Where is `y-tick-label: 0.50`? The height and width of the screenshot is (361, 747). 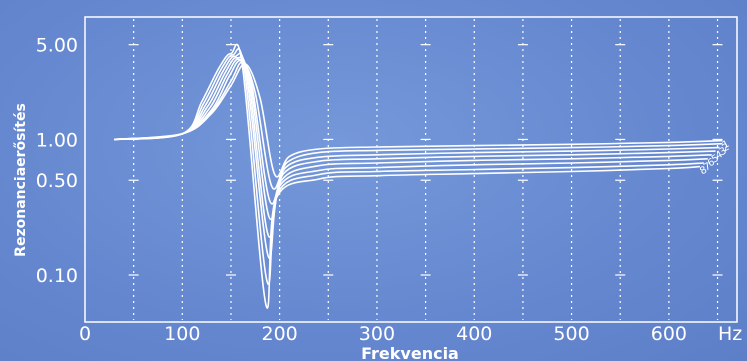
y-tick-label: 0.50 is located at coordinates (57, 181).